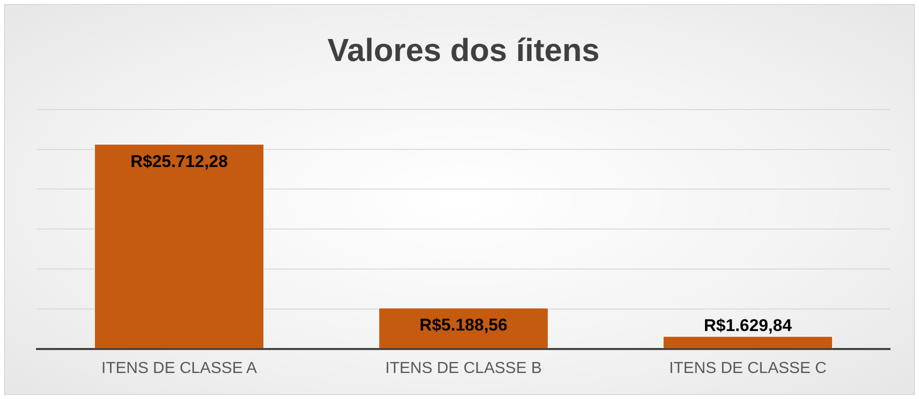 The width and height of the screenshot is (919, 399). Describe the element at coordinates (179, 161) in the screenshot. I see `data-label: R$25.712,28` at that location.